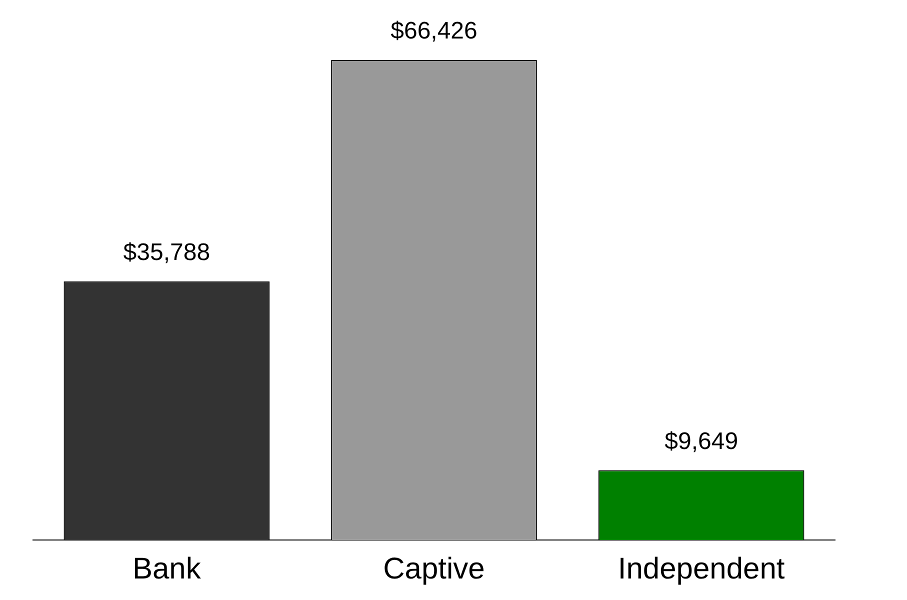 The width and height of the screenshot is (907, 600). What do you see at coordinates (701, 441) in the screenshot?
I see `data-label: $9,649` at bounding box center [701, 441].